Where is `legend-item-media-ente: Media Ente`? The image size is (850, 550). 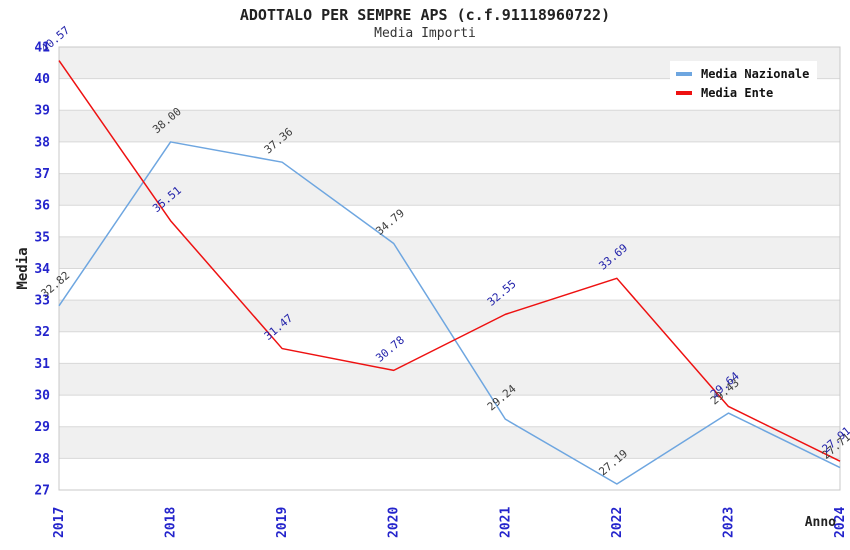 legend-item-media-ente: Media Ente is located at coordinates (746, 92).